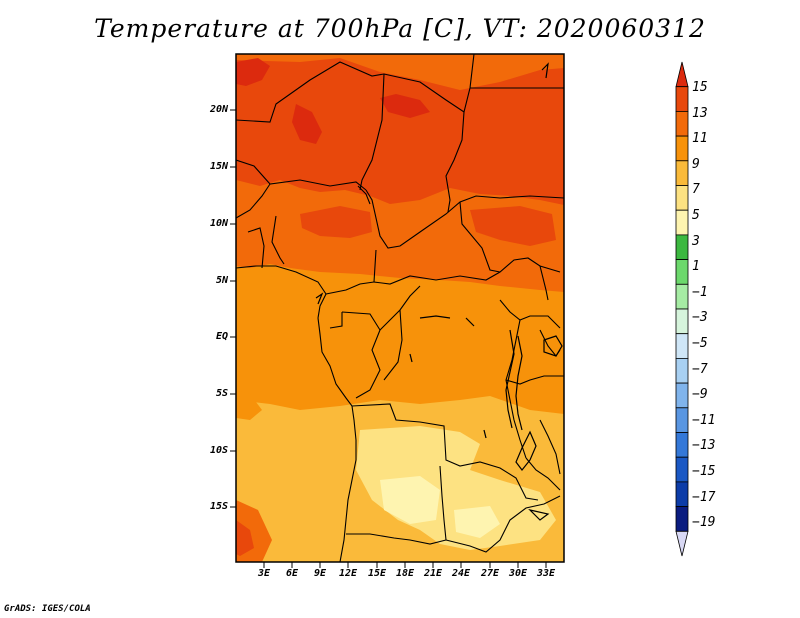  What do you see at coordinates (348, 573) in the screenshot?
I see `lon-label-12e: 12E` at bounding box center [348, 573].